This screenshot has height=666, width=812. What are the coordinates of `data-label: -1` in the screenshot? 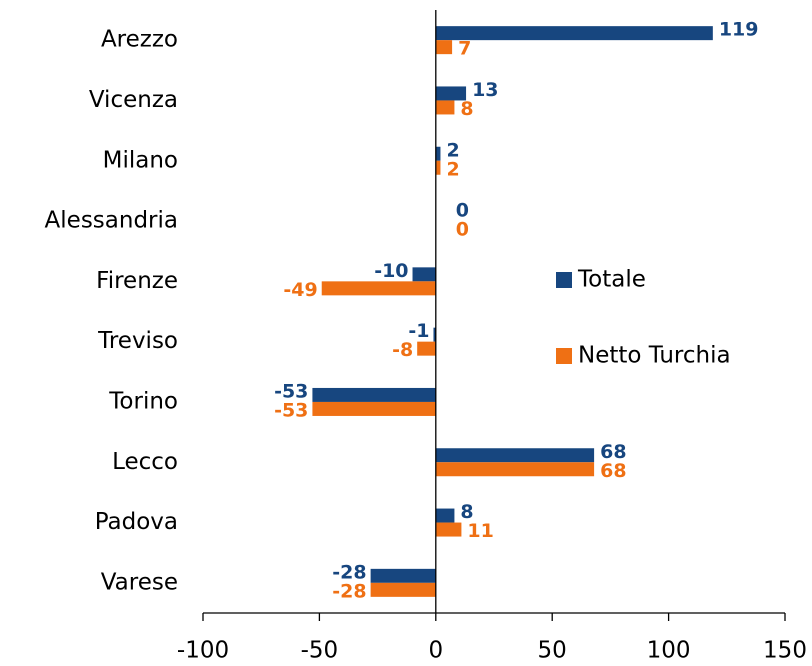 It's located at (418, 331).